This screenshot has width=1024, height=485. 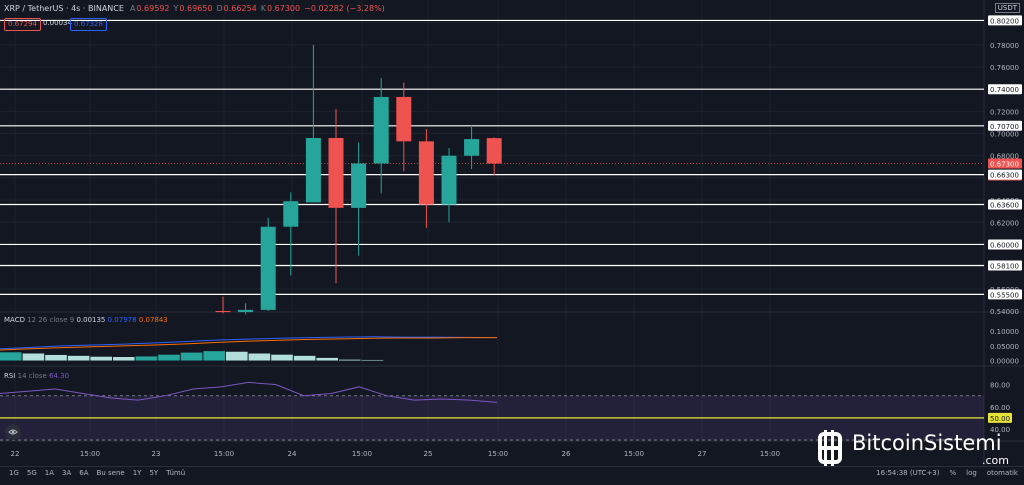 I want to click on rsi-legend: RSI 14 close 64.30, so click(x=36, y=376).